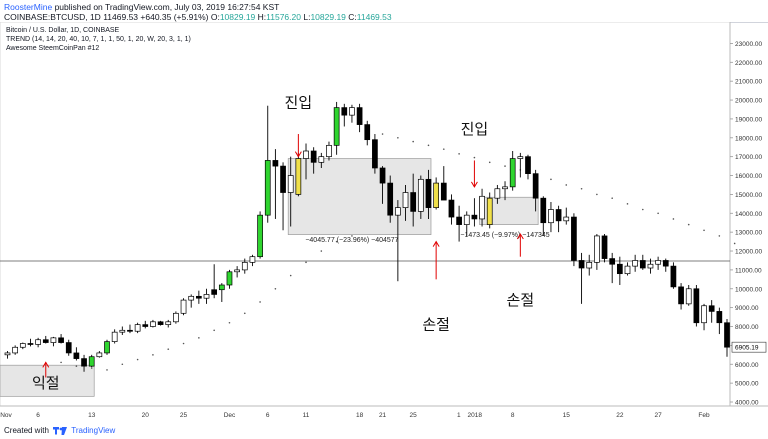  Describe the element at coordinates (748, 82) in the screenshot. I see `price-tick-label: 21000.00` at that location.